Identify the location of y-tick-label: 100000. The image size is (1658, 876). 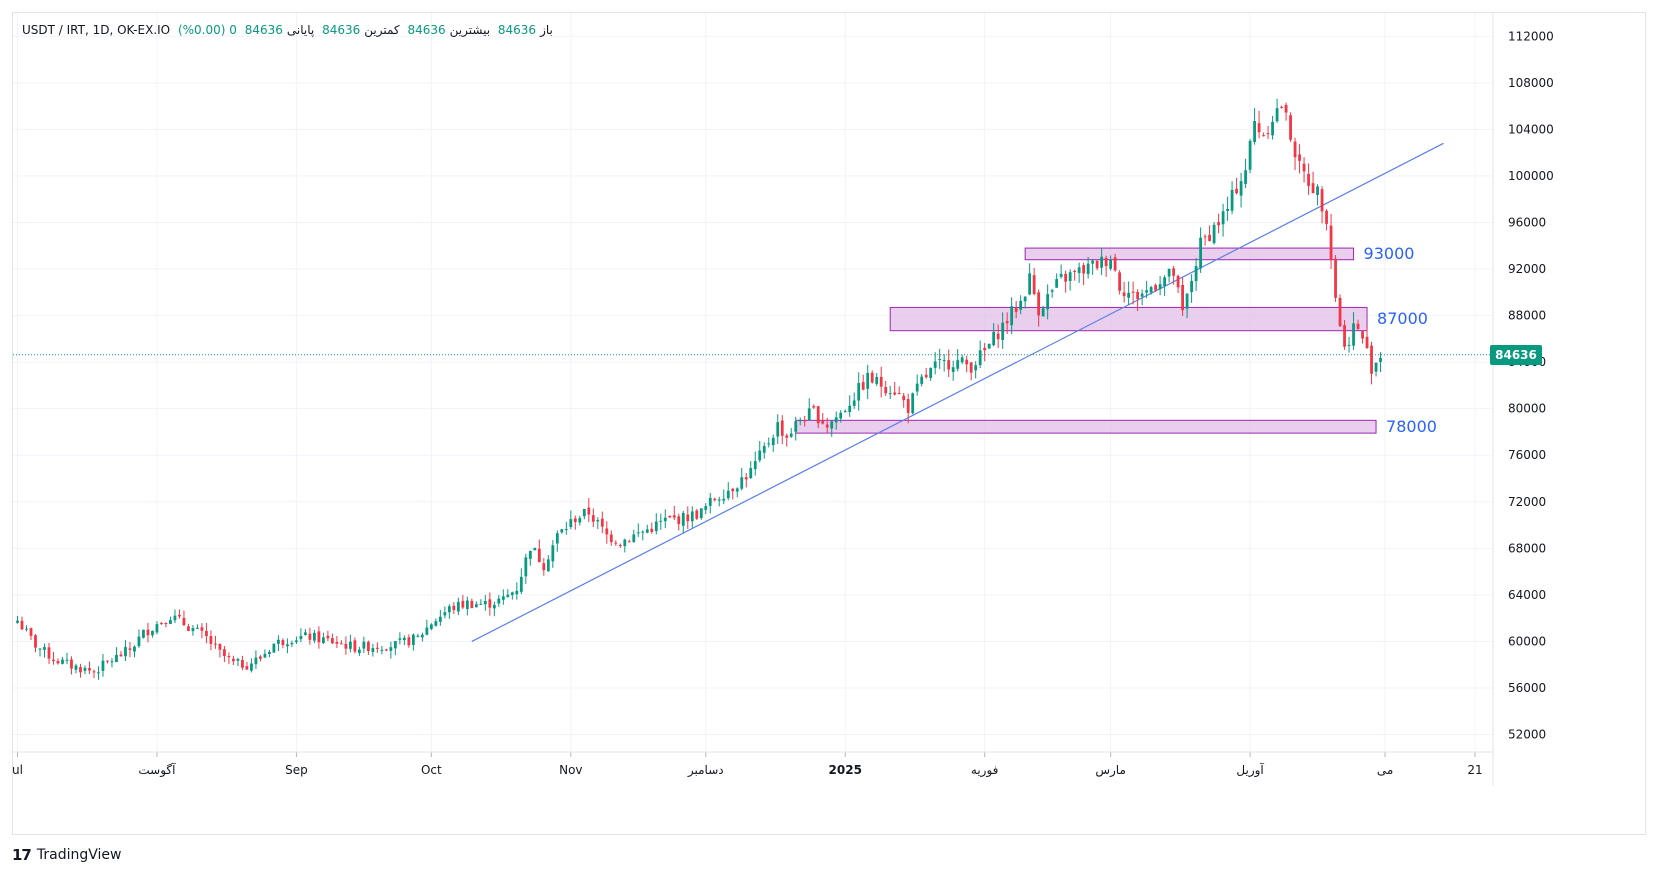
(1531, 176).